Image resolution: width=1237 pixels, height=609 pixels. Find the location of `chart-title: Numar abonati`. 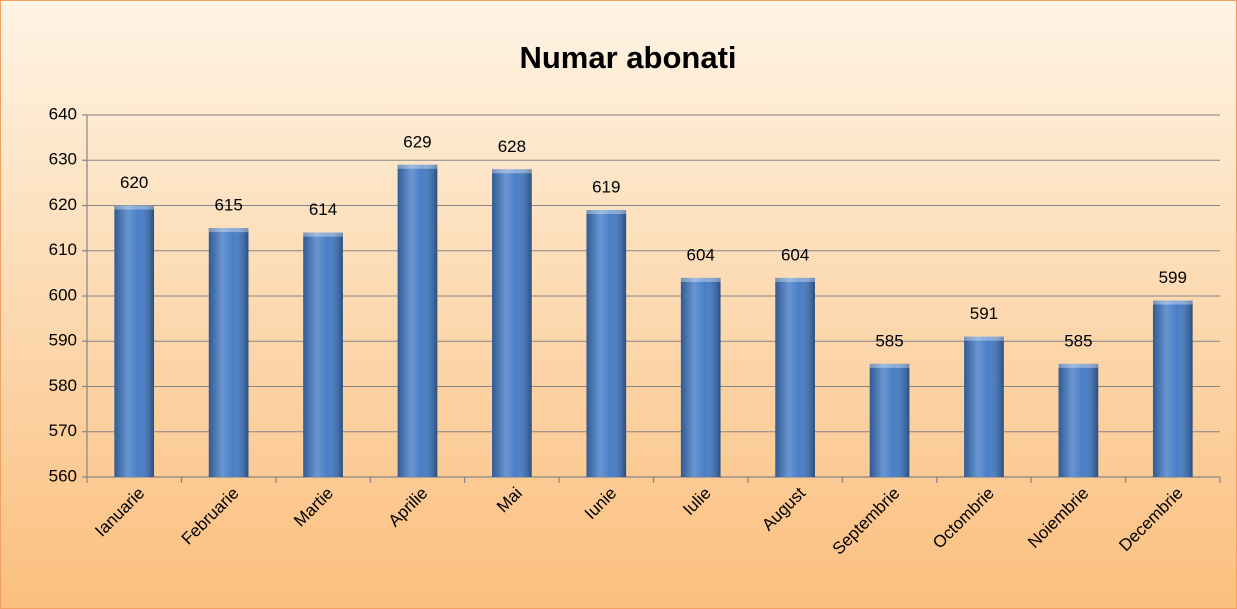

chart-title: Numar abonati is located at coordinates (627, 57).